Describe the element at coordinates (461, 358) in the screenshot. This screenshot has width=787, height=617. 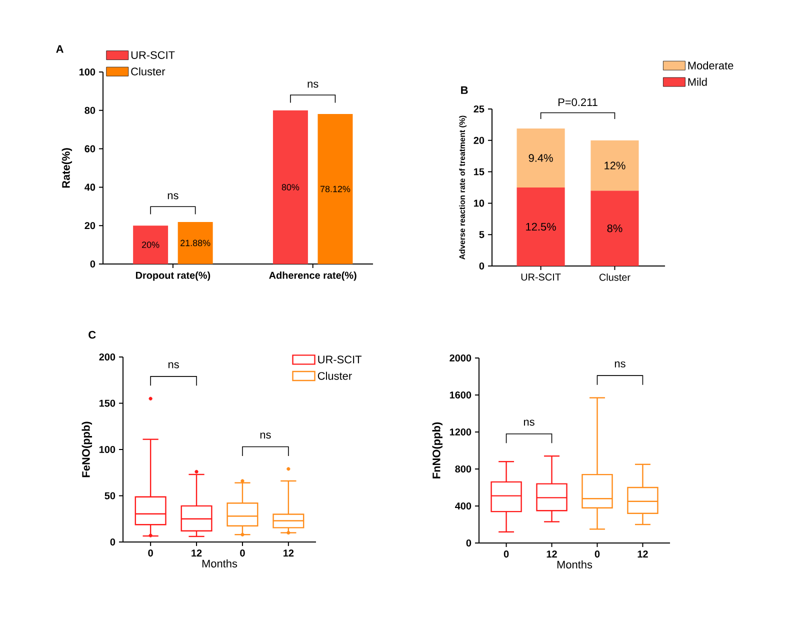
I see `y-tick-label: 2000` at that location.